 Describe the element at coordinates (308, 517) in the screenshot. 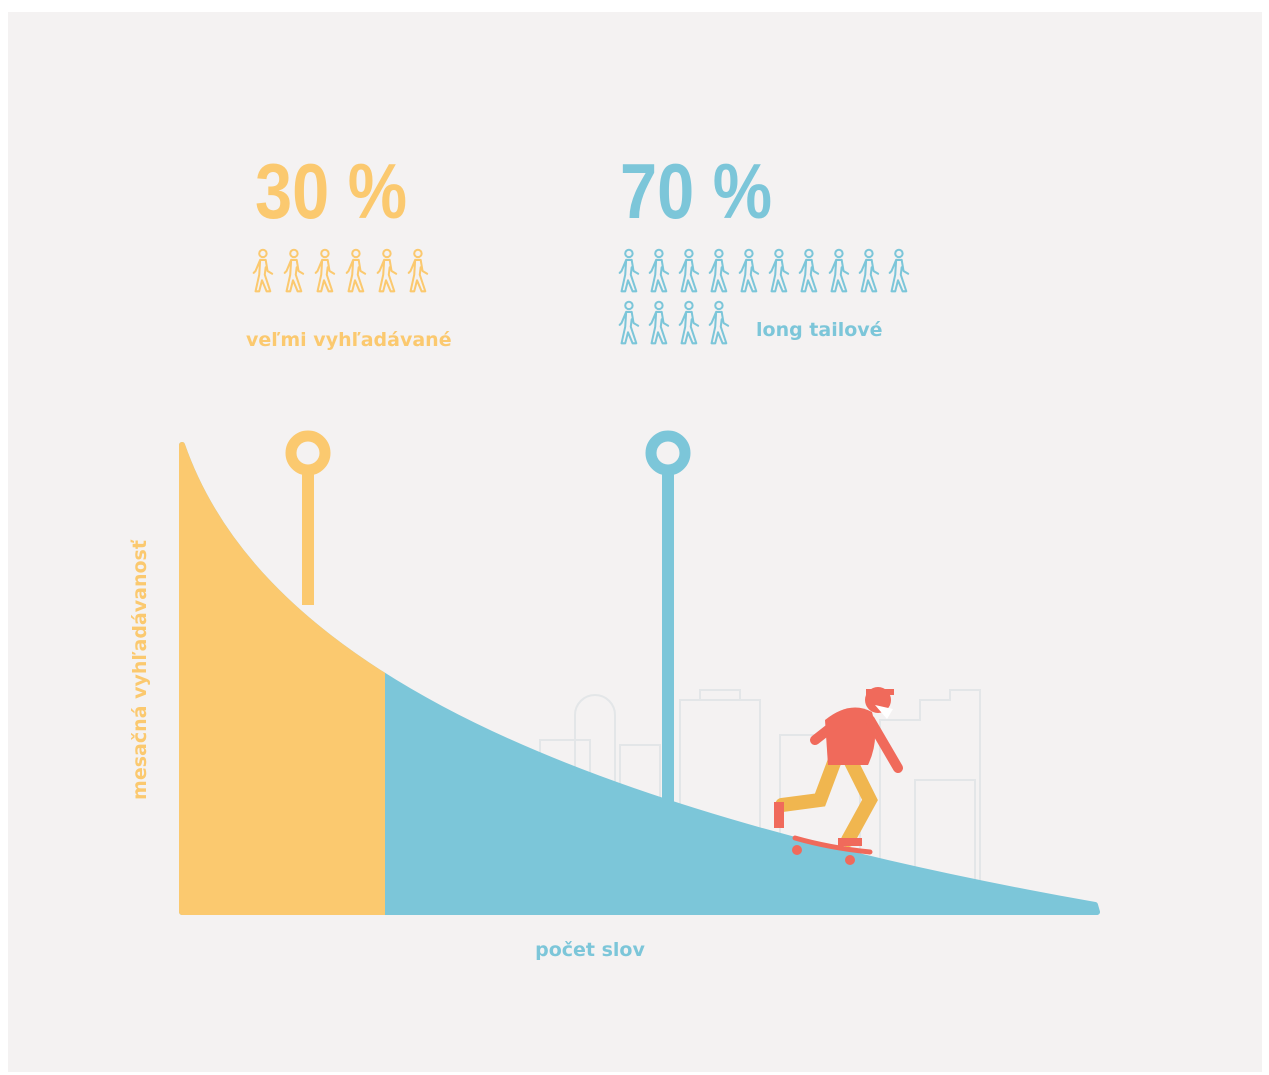

I see `pin-head` at that location.